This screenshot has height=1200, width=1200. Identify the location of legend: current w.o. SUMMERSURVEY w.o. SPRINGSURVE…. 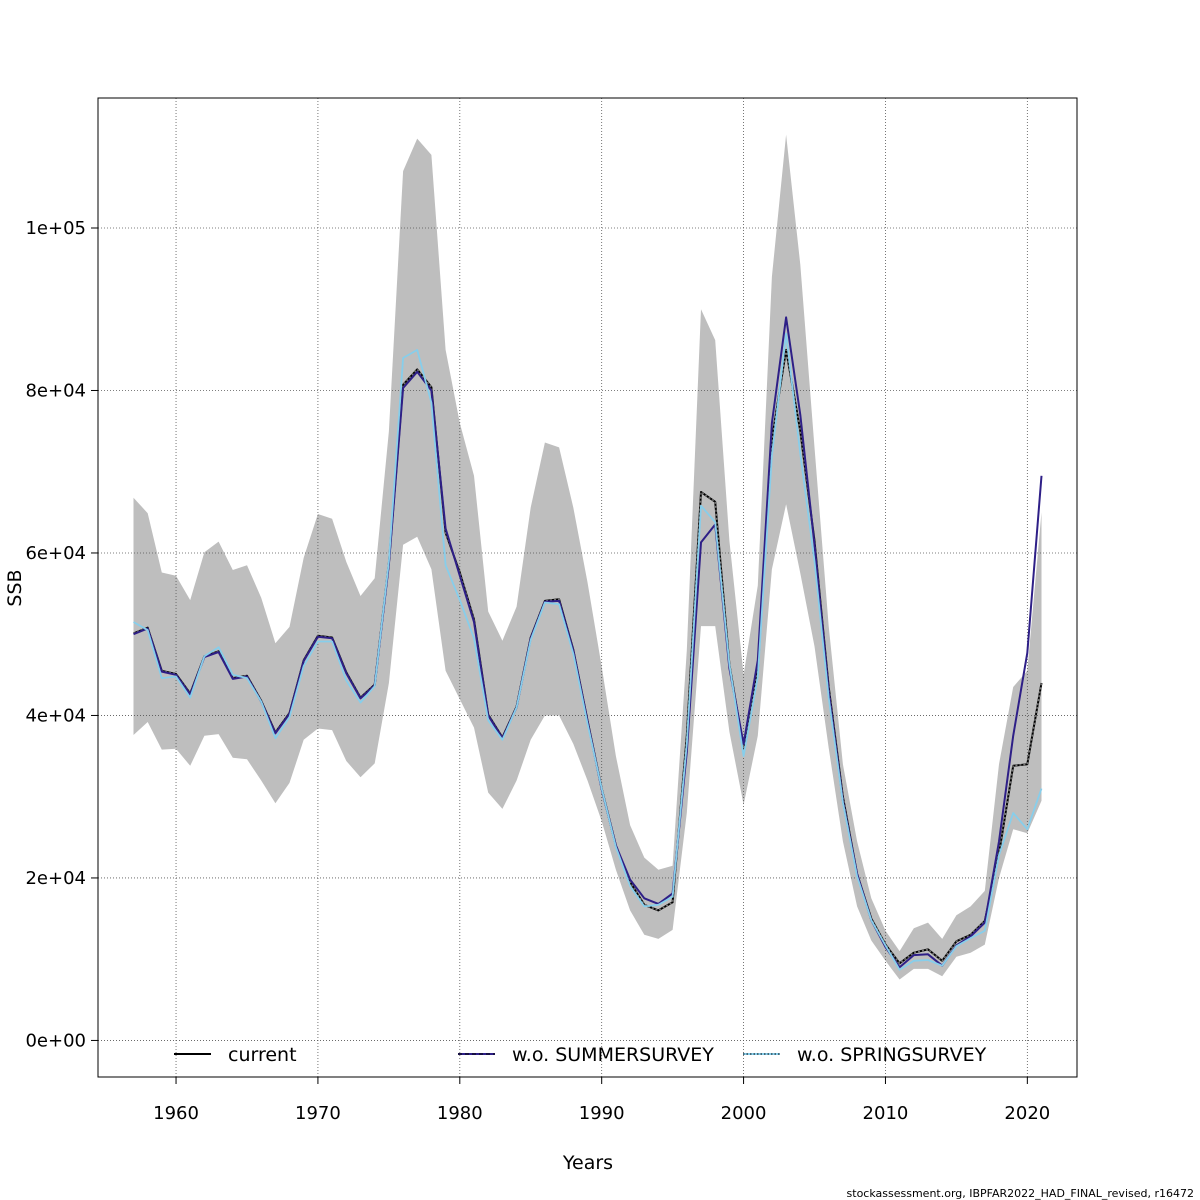
(580, 1055).